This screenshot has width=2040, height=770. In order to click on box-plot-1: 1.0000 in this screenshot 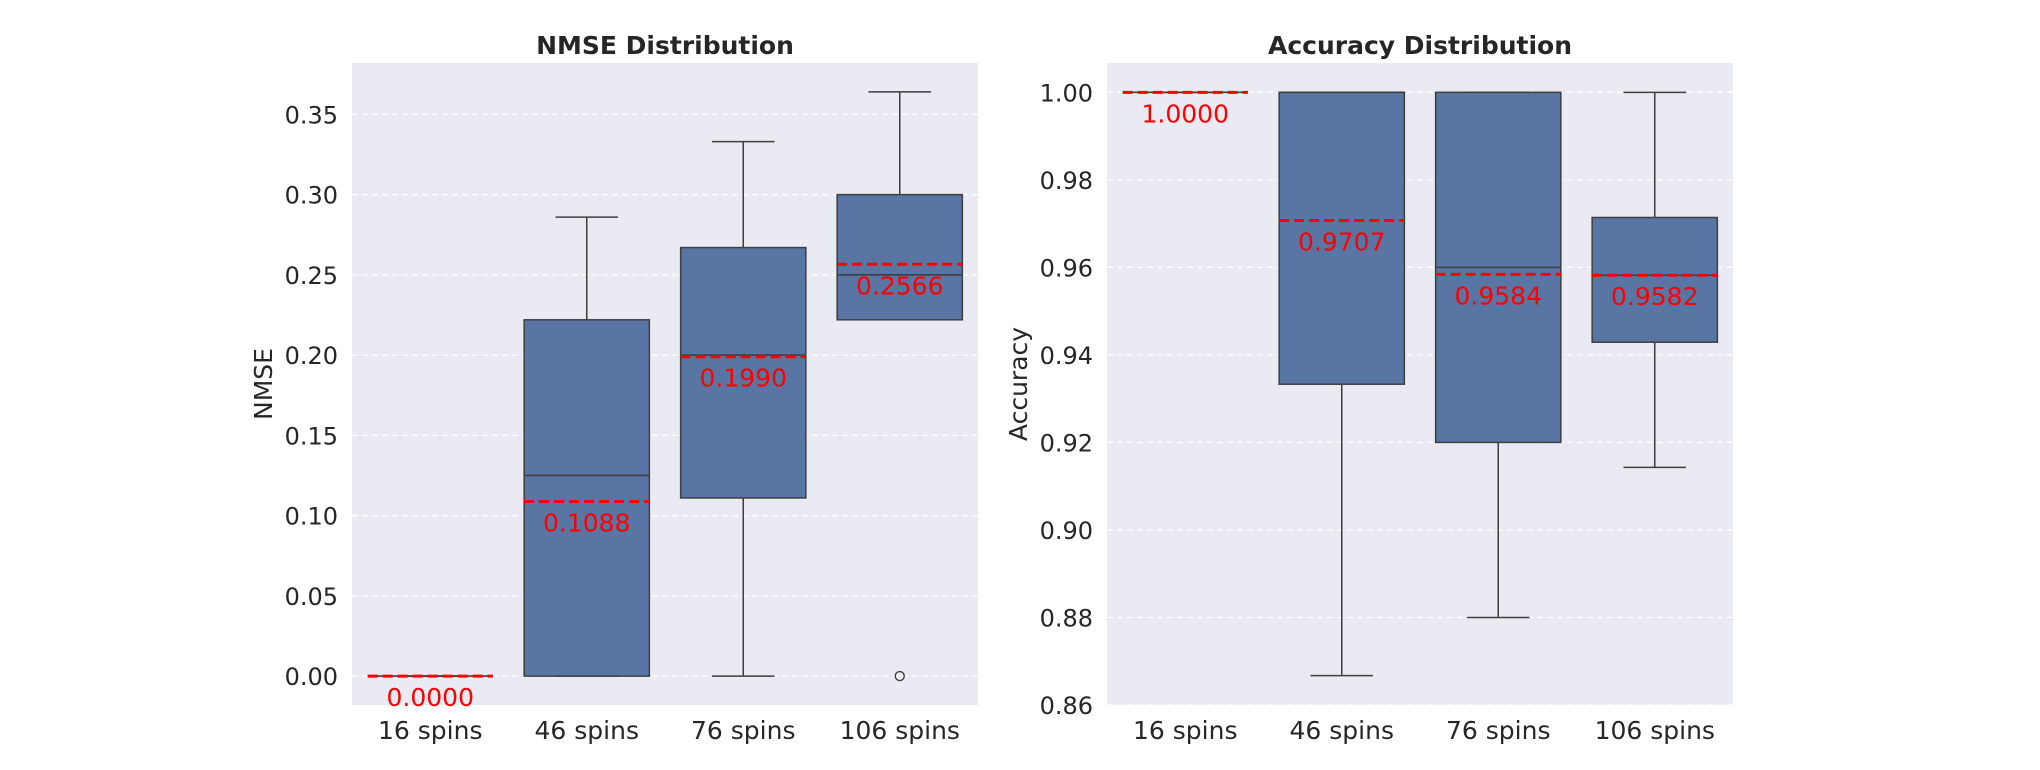, I will do `click(1185, 109)`.